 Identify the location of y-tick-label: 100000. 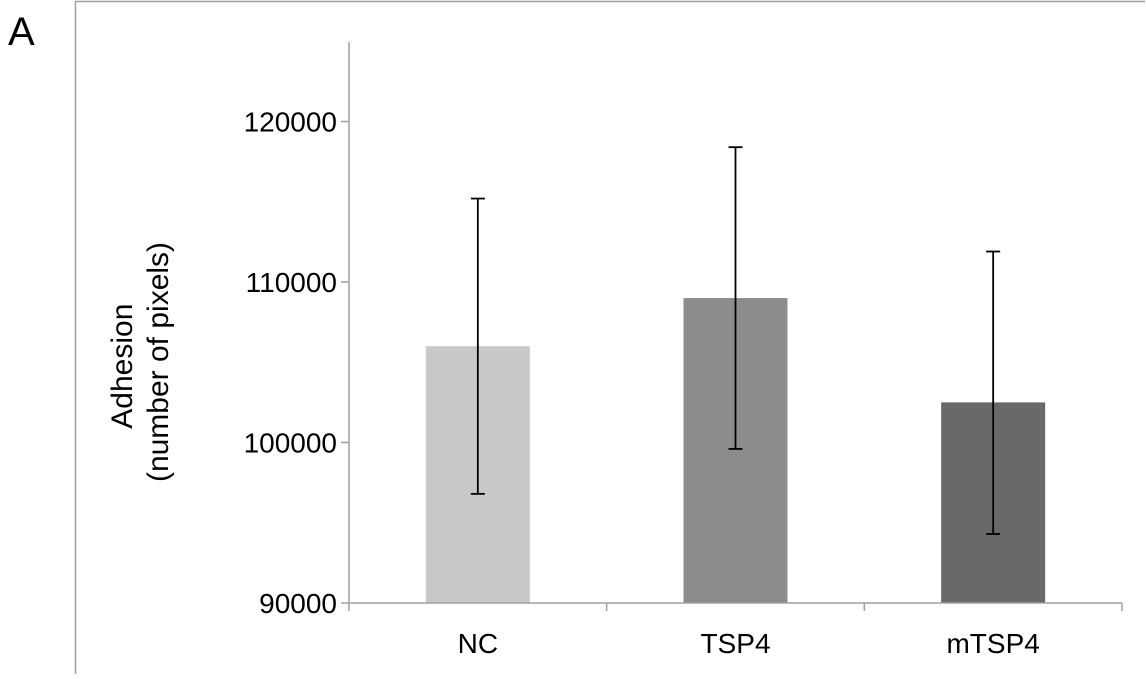
(290, 443).